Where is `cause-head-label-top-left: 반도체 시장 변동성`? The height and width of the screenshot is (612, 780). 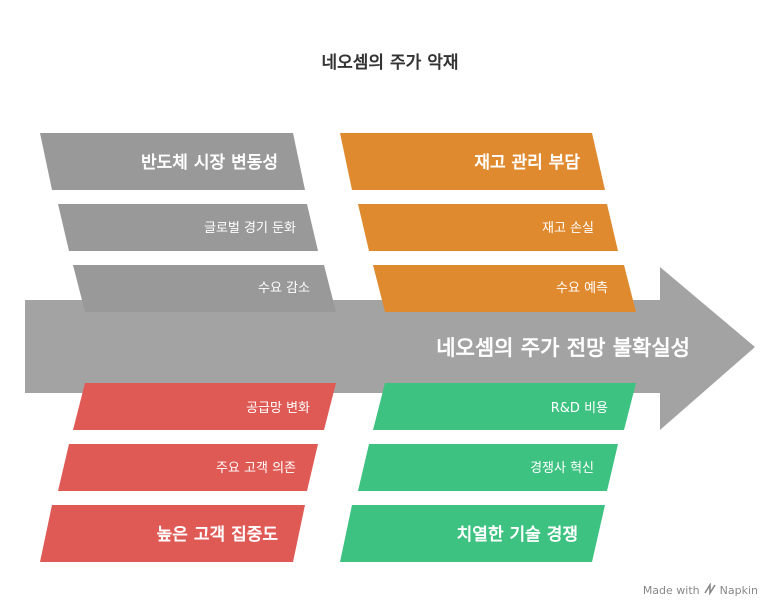 cause-head-label-top-left: 반도체 시장 변동성 is located at coordinates (209, 163).